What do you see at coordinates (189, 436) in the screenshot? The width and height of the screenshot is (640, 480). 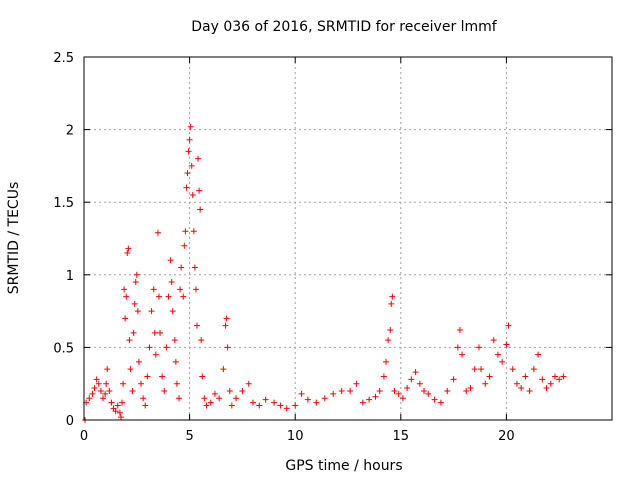 I see `x-tick-label: 5` at bounding box center [189, 436].